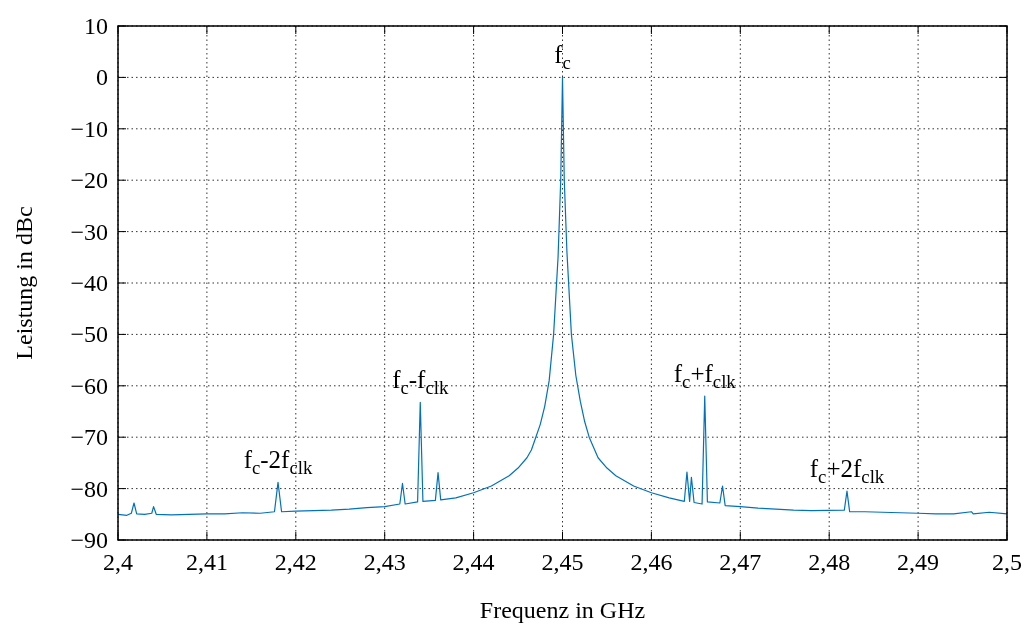 The width and height of the screenshot is (1030, 625). Describe the element at coordinates (473, 562) in the screenshot. I see `x-tick-label: 2,44` at that location.